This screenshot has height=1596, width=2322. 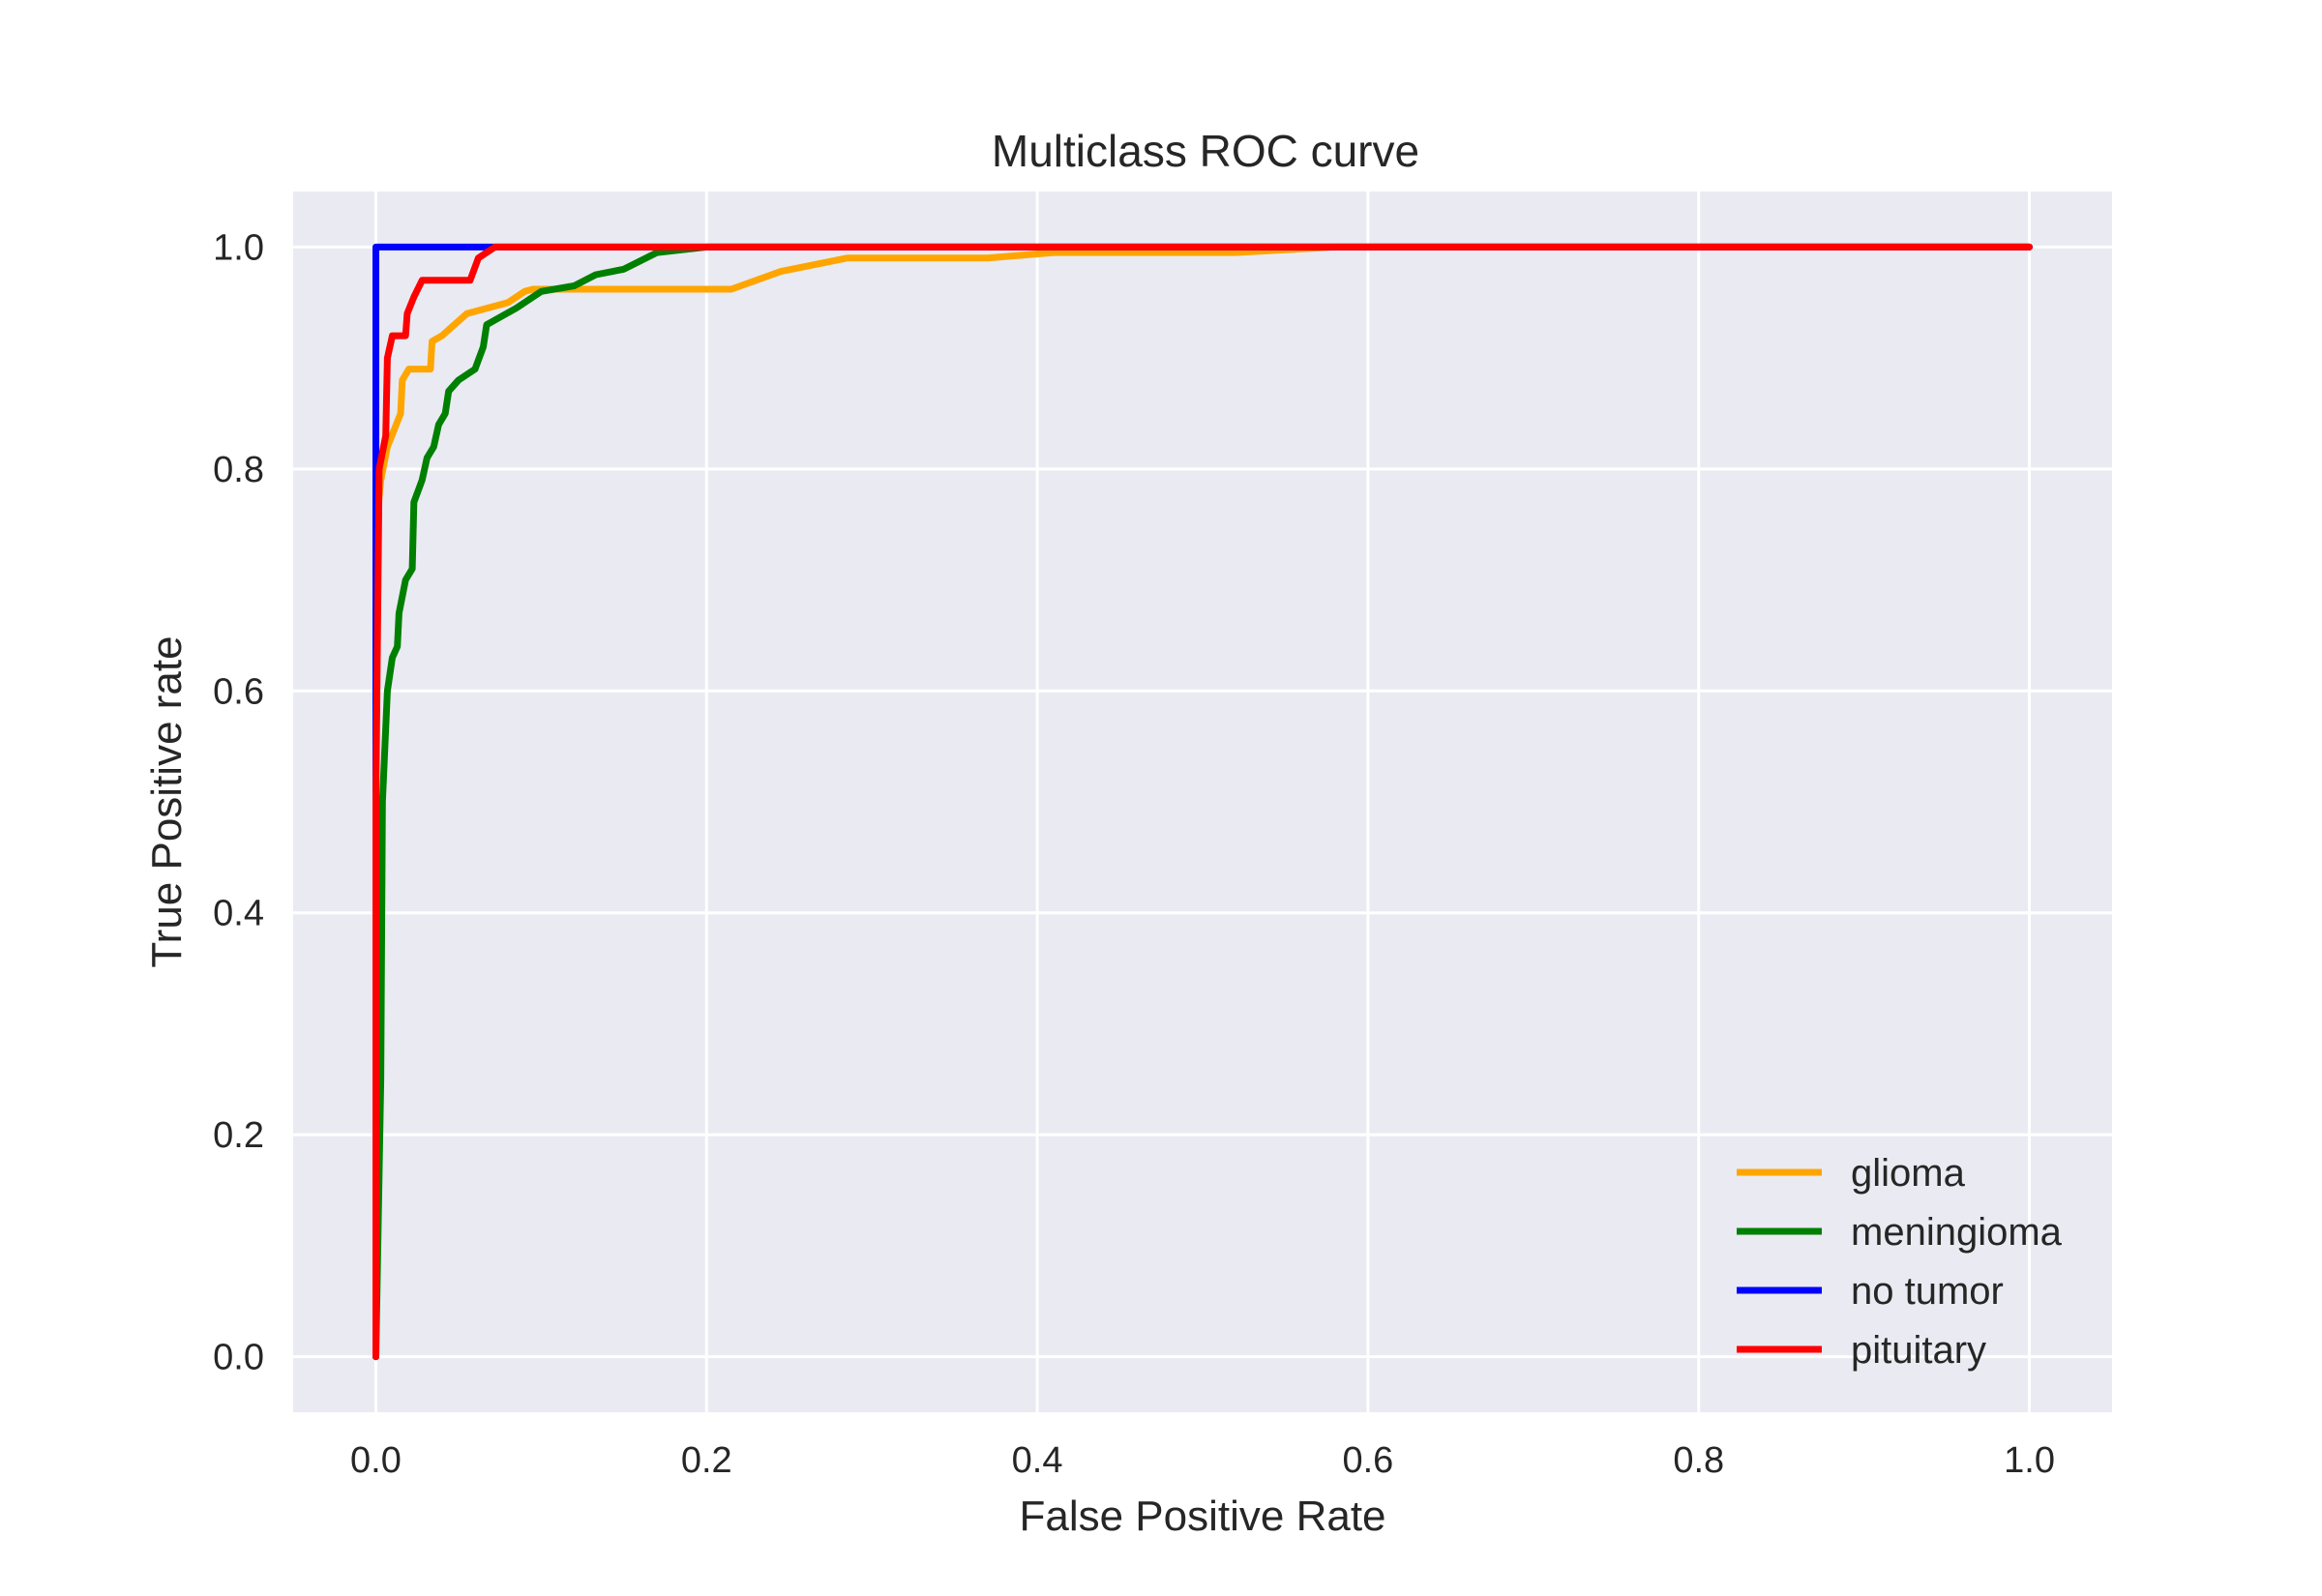 I want to click on x-tick-label: 1.0, so click(x=2029, y=1460).